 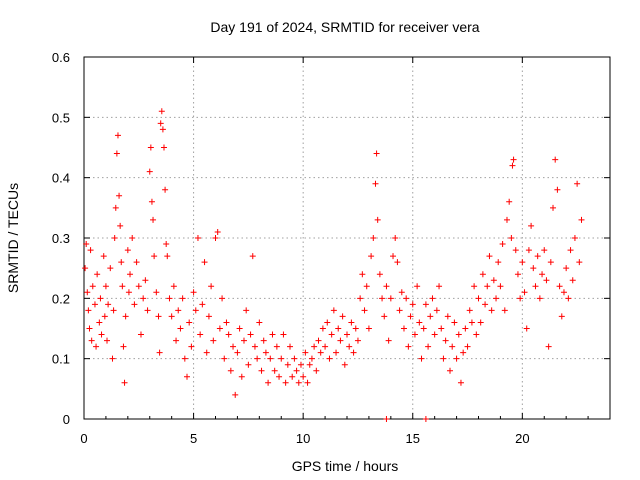 I want to click on x-tick-label: 5, so click(x=193, y=438).